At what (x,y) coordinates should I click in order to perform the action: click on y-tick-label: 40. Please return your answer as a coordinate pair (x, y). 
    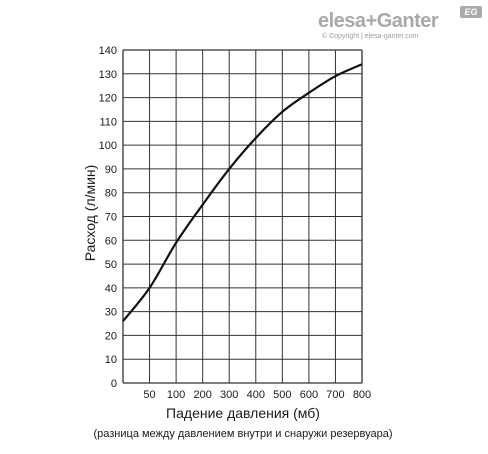
    Looking at the image, I should click on (111, 289).